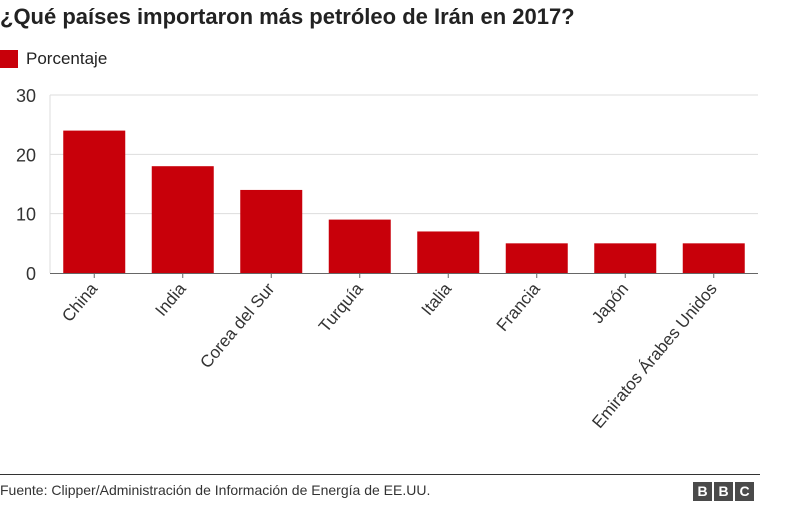 The image size is (800, 506). What do you see at coordinates (26, 96) in the screenshot?
I see `y-tick-label: 30` at bounding box center [26, 96].